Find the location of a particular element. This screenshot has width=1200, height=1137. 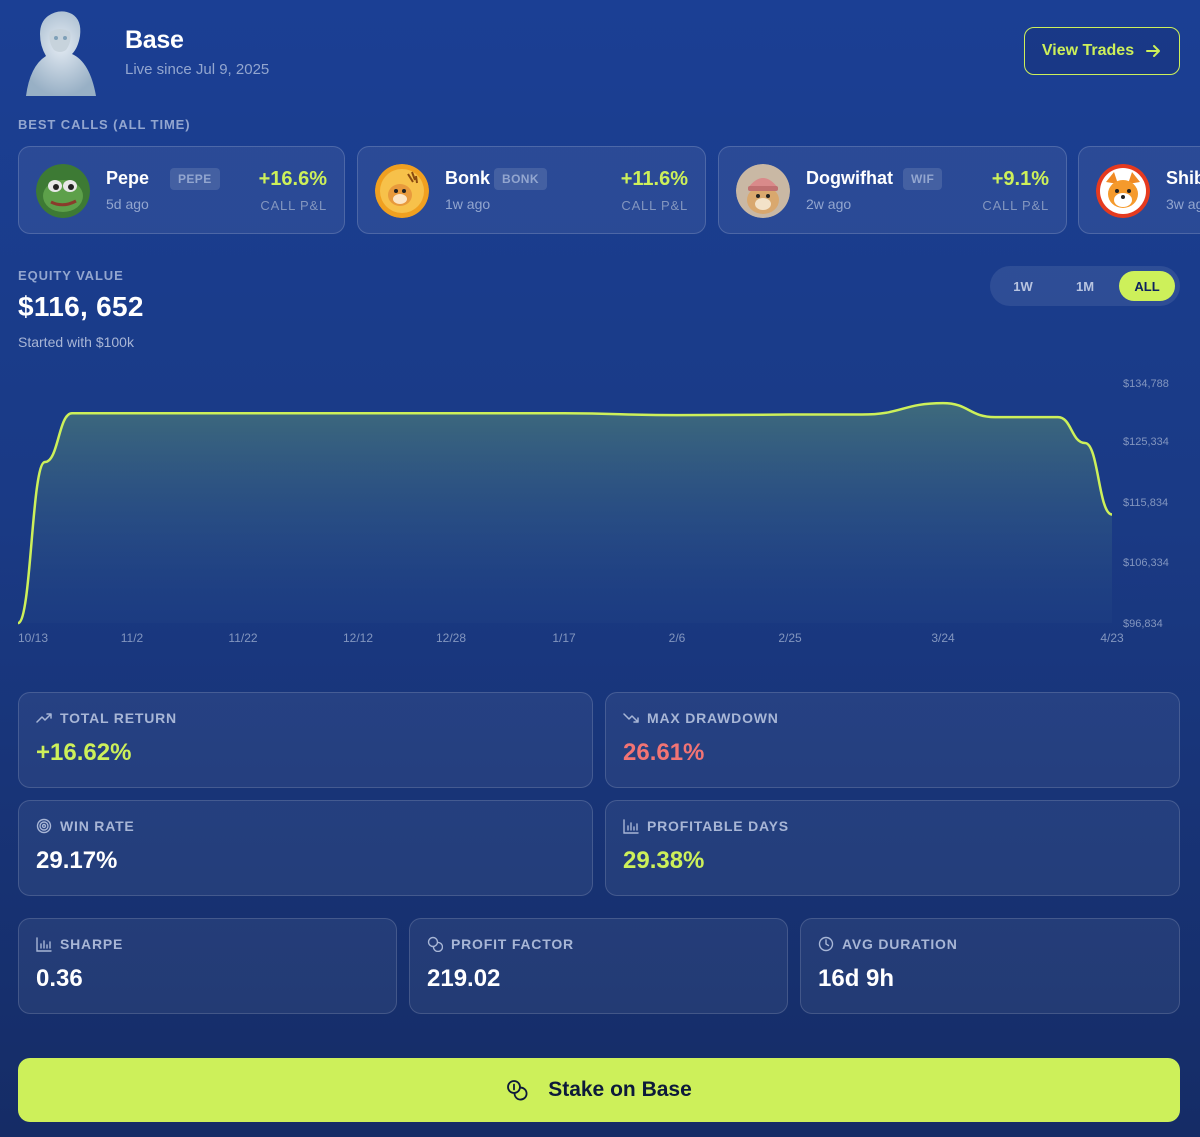

call-pnl: +9.1% is located at coordinates (1020, 179).